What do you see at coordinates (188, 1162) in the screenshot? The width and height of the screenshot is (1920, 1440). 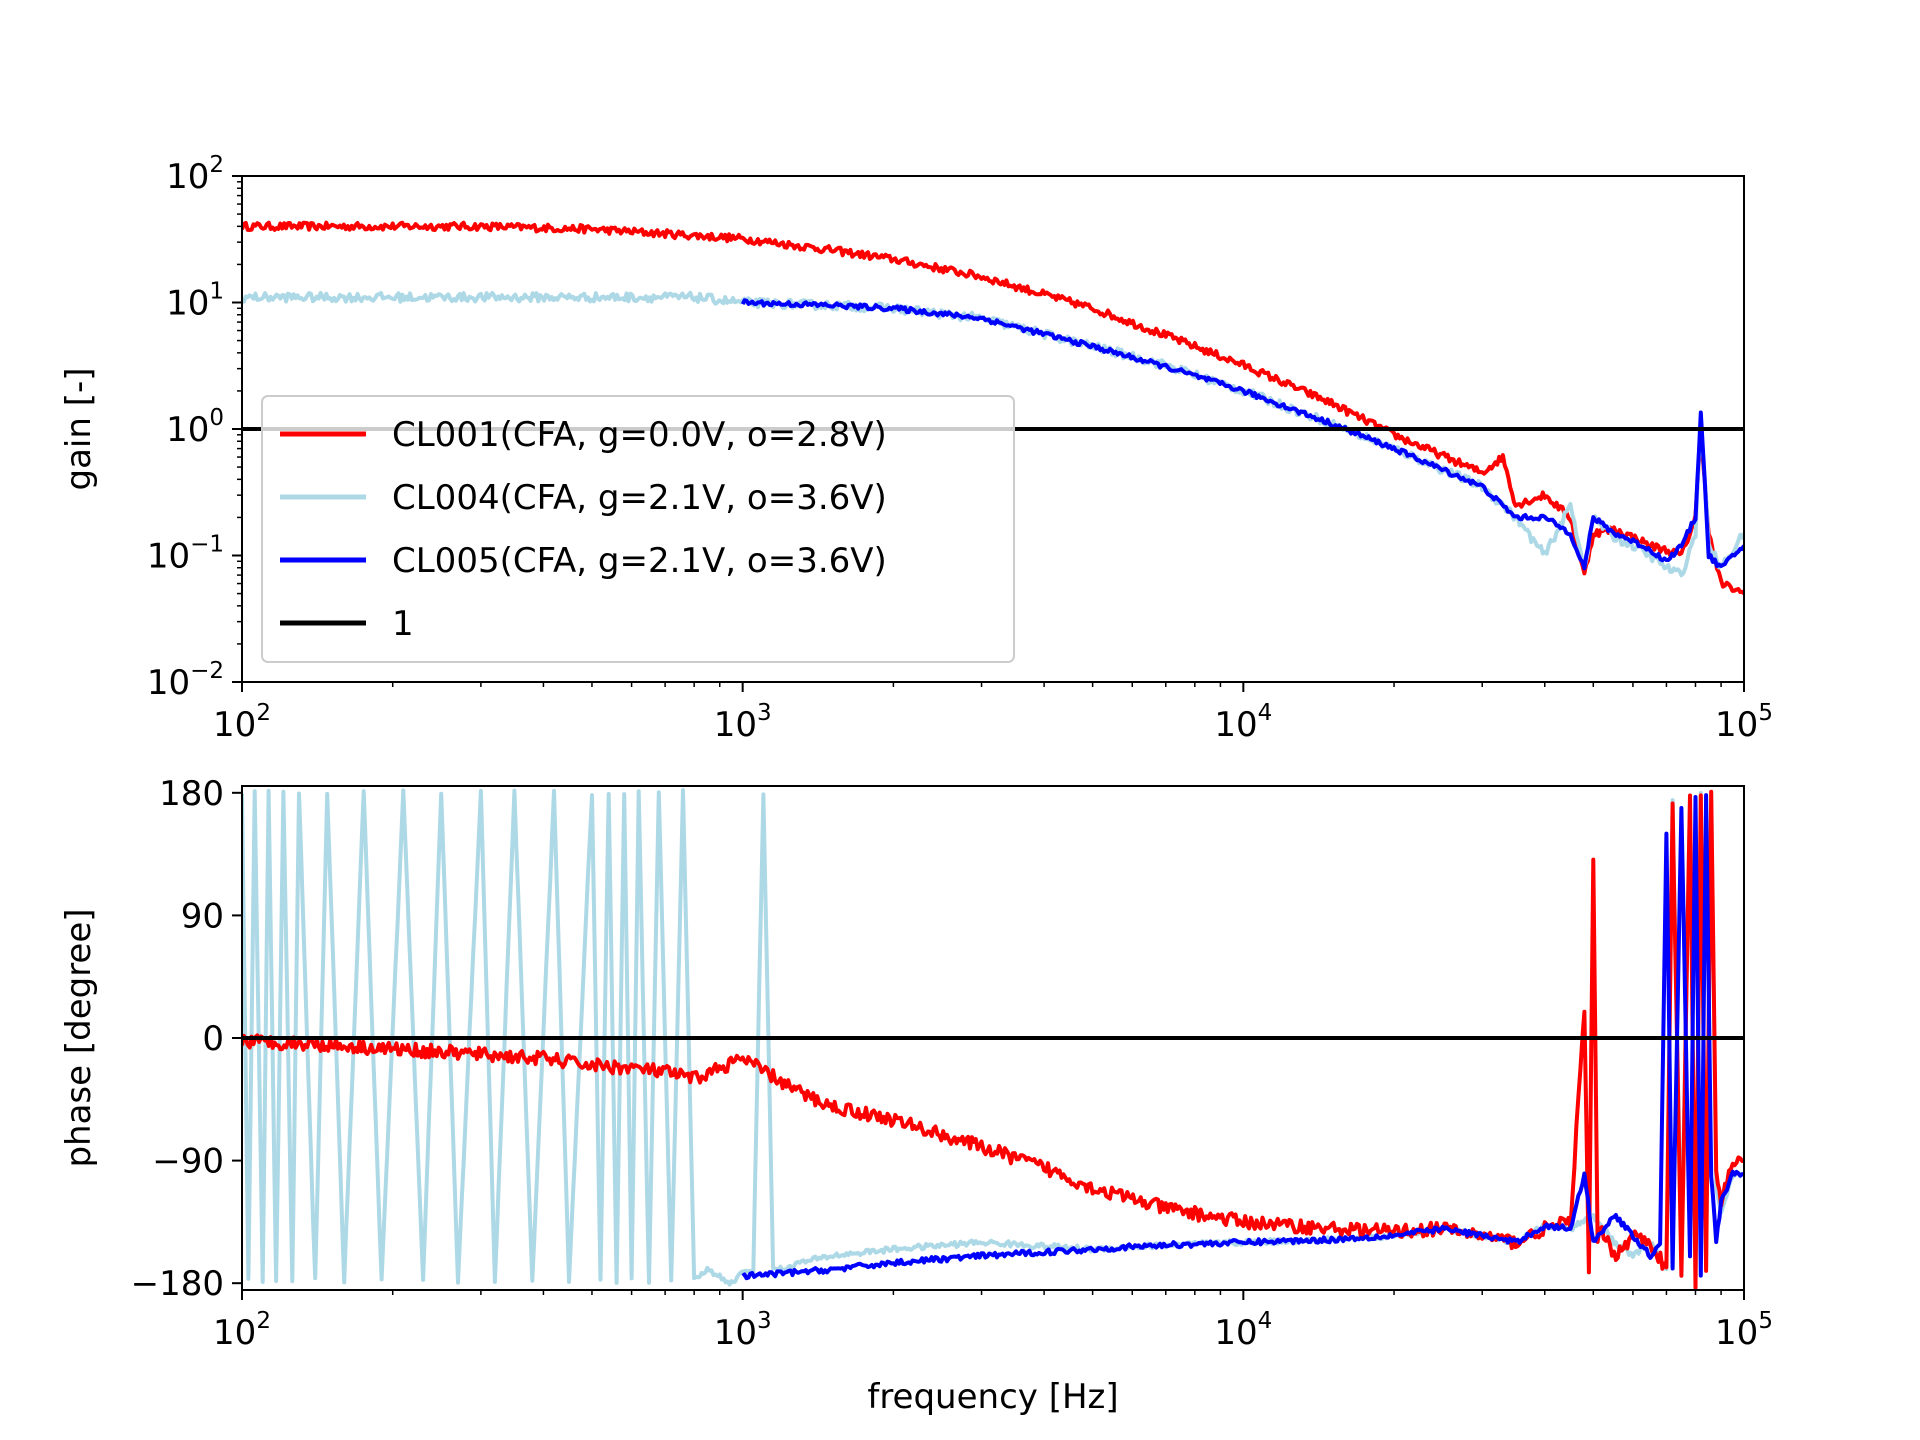 I see `phase-ytick-label: −90` at bounding box center [188, 1162].